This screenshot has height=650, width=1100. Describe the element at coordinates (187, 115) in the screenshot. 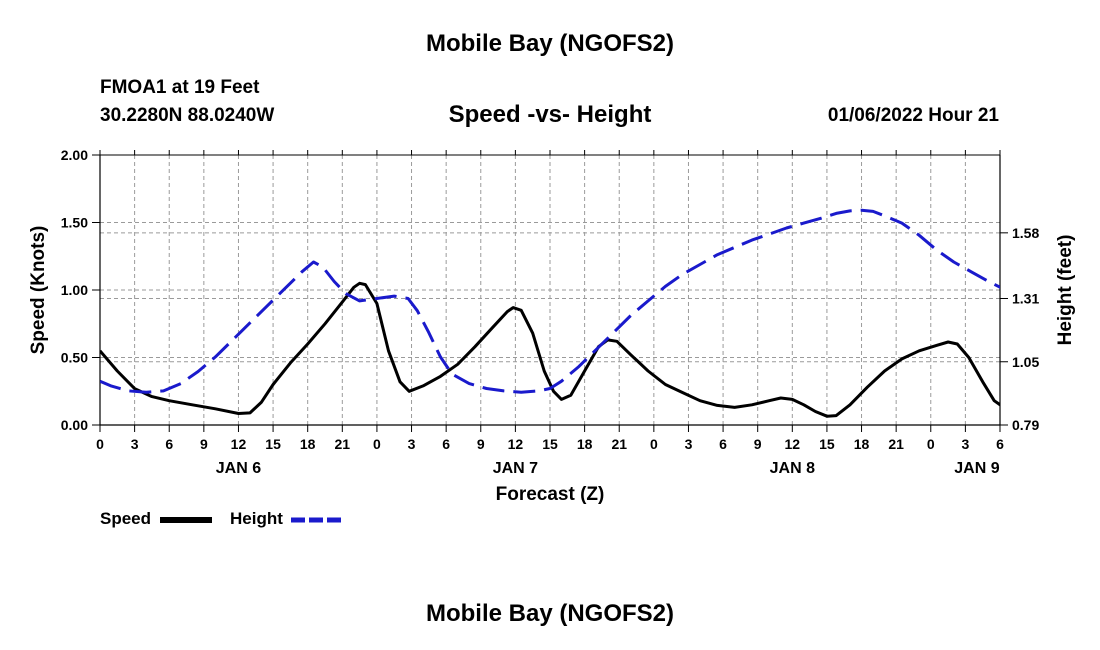

I see `station-coordinates: 30.2280N 88.0240W` at that location.